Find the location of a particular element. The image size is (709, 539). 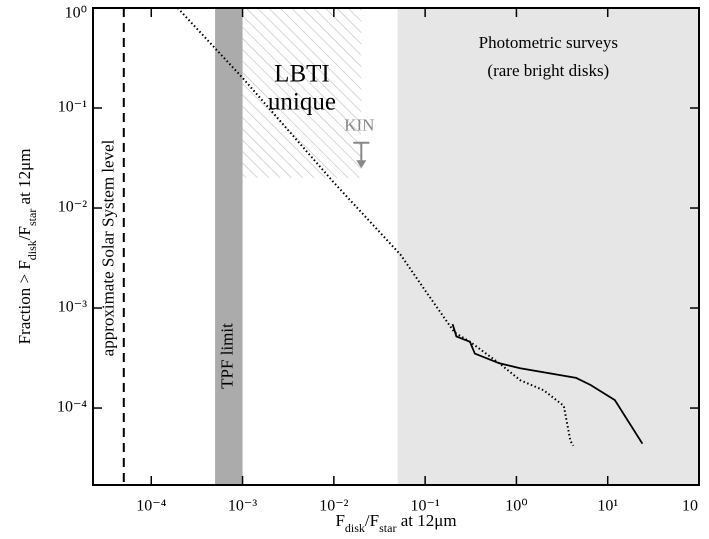

band-label: (rare bright disks) is located at coordinates (548, 70).